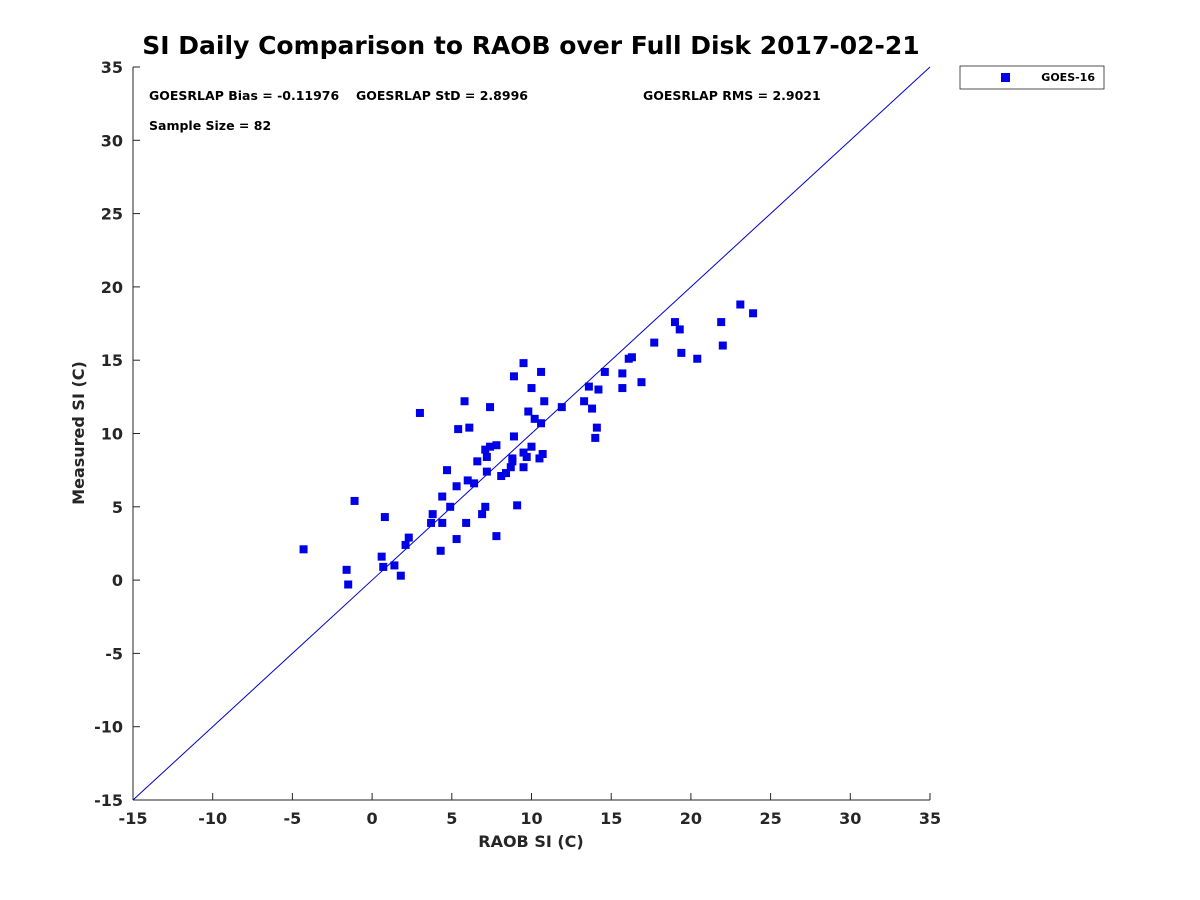  I want to click on x-tick-label: 5, so click(451, 818).